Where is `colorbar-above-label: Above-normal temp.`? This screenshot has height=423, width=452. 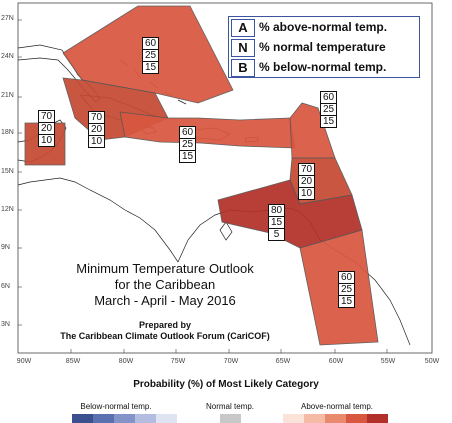
colorbar-above-label: Above-normal temp. is located at coordinates (337, 406).